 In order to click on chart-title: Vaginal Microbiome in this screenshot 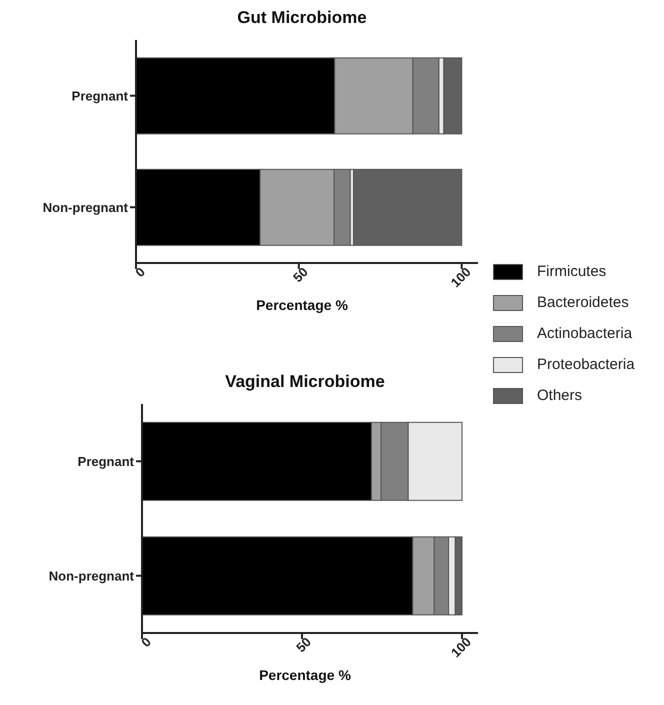, I will do `click(305, 382)`.